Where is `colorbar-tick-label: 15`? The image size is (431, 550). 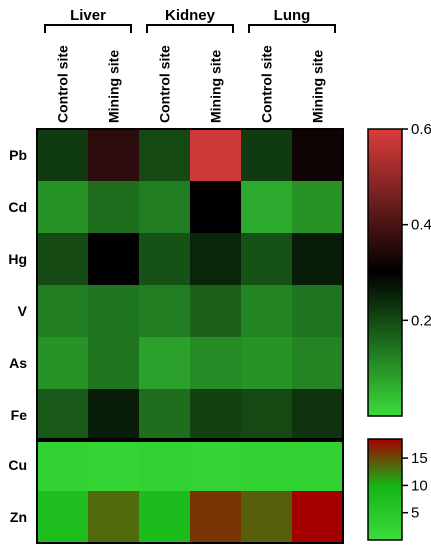 colorbar-tick-label: 15 is located at coordinates (419, 458).